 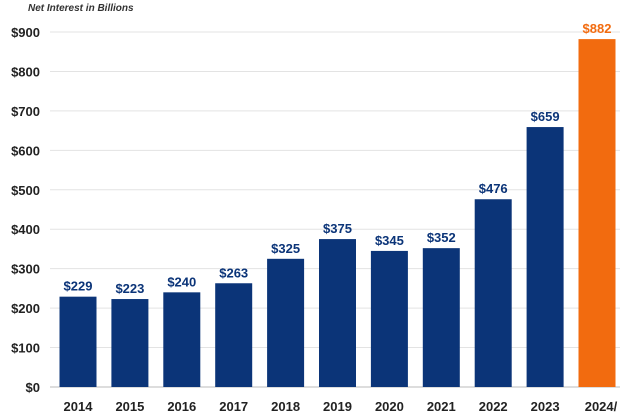 What do you see at coordinates (25, 150) in the screenshot?
I see `y-tick-label: $600` at bounding box center [25, 150].